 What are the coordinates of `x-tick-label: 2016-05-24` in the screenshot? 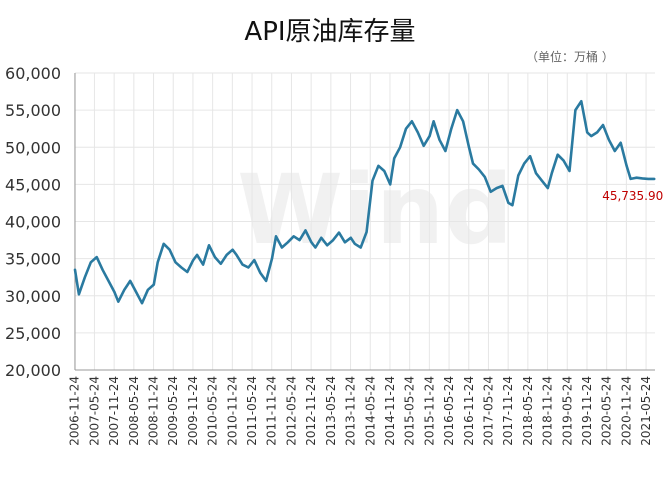 It's located at (449, 411).